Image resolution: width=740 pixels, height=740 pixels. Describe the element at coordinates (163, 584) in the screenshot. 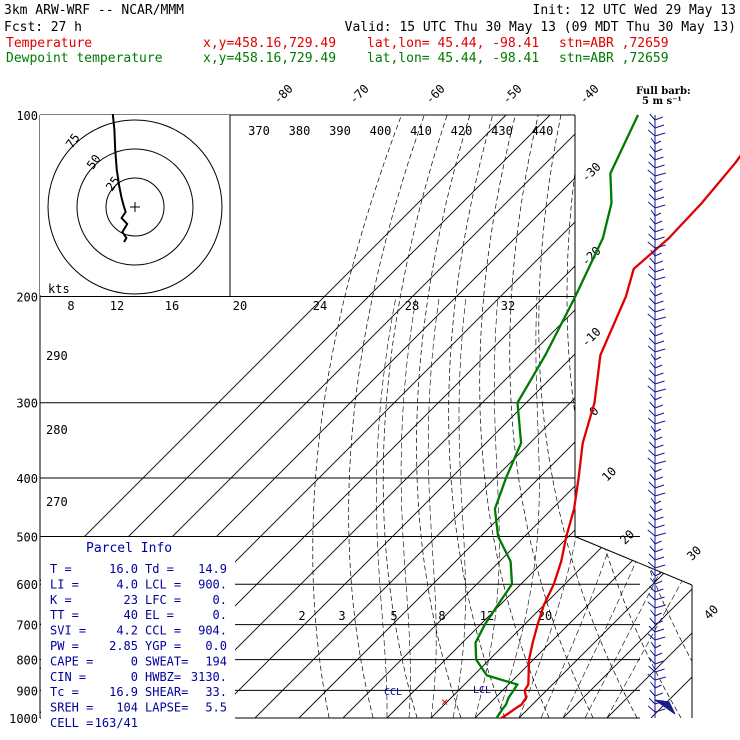

I see `parcel-info-key2: LCL =` at that location.